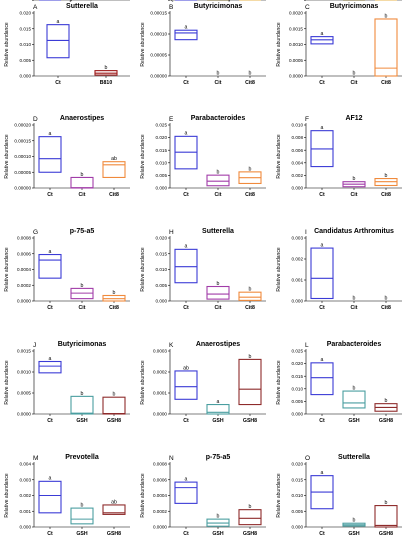 The width and height of the screenshot is (407, 550). I want to click on y-tick-label: 0.00005, so click(158, 55).